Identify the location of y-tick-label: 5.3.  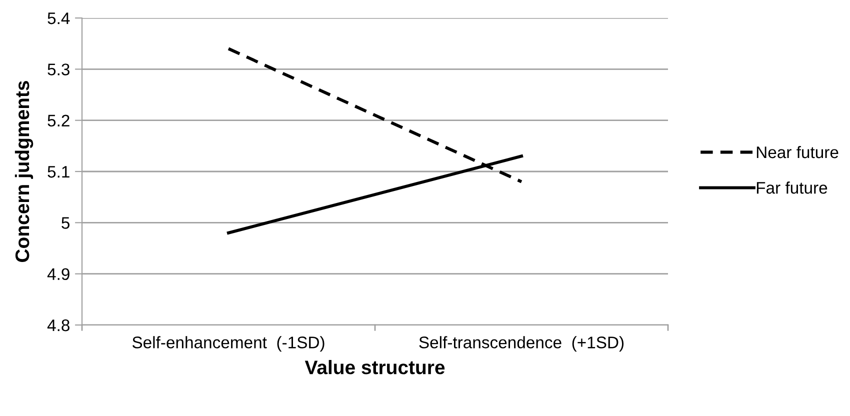
(59, 70).